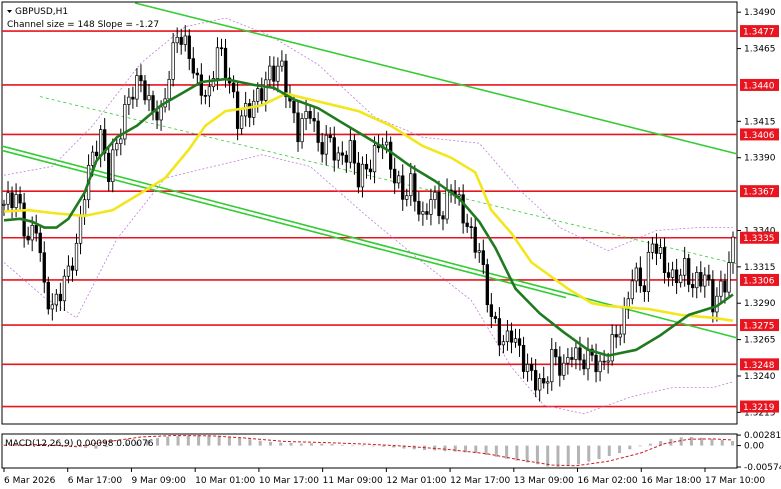  Describe the element at coordinates (735, 481) in the screenshot. I see `time-tick-label: 17 Mar 10:00` at that location.